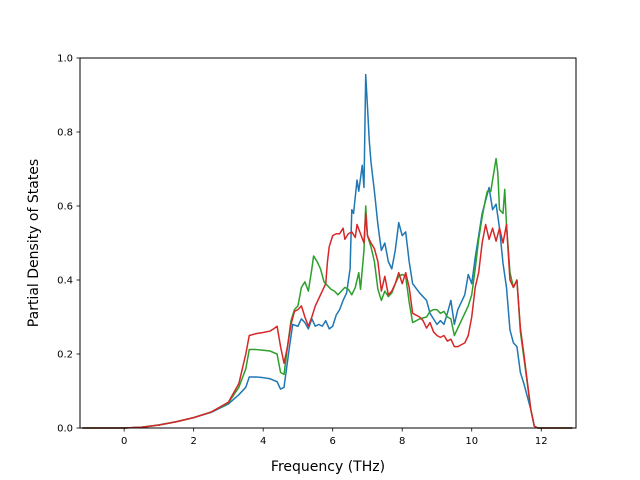  I want to click on x-tick-label: 2, so click(193, 441).